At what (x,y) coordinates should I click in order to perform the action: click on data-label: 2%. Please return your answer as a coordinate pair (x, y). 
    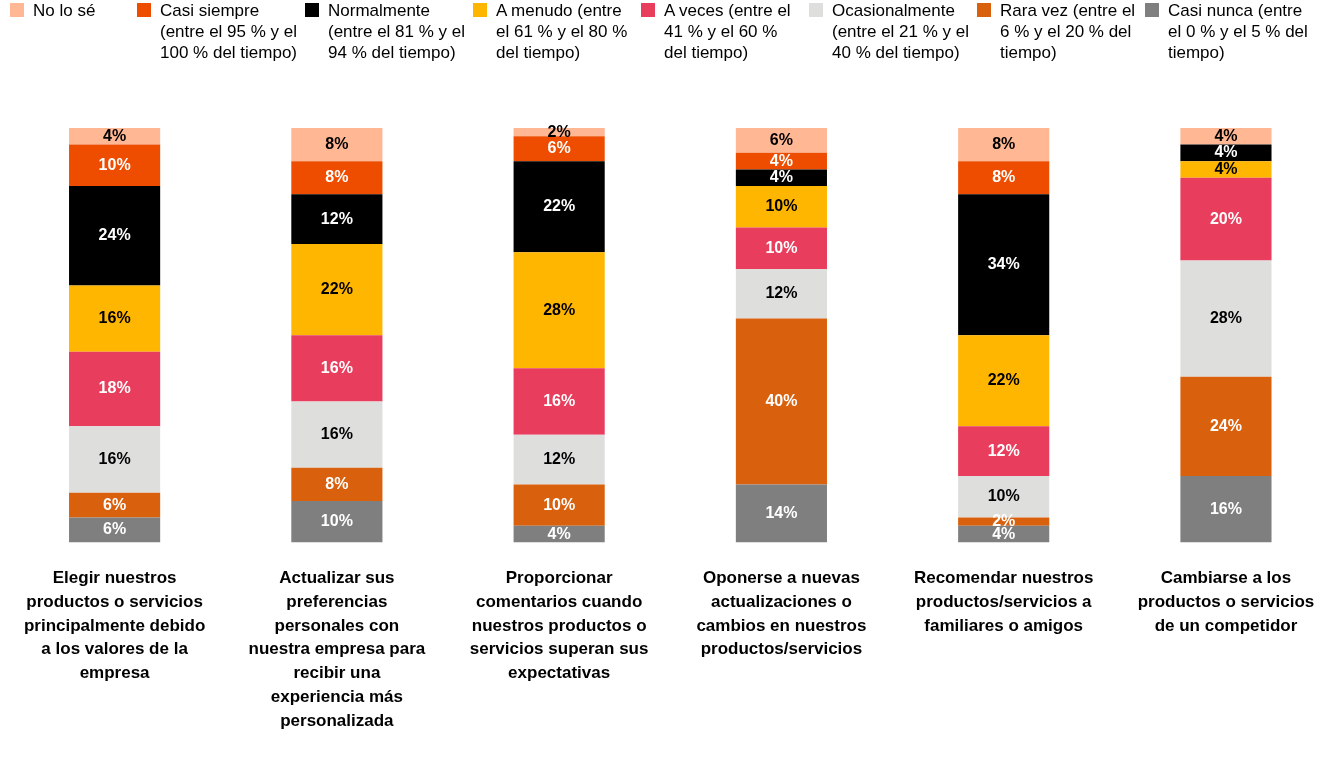
    Looking at the image, I should click on (559, 131).